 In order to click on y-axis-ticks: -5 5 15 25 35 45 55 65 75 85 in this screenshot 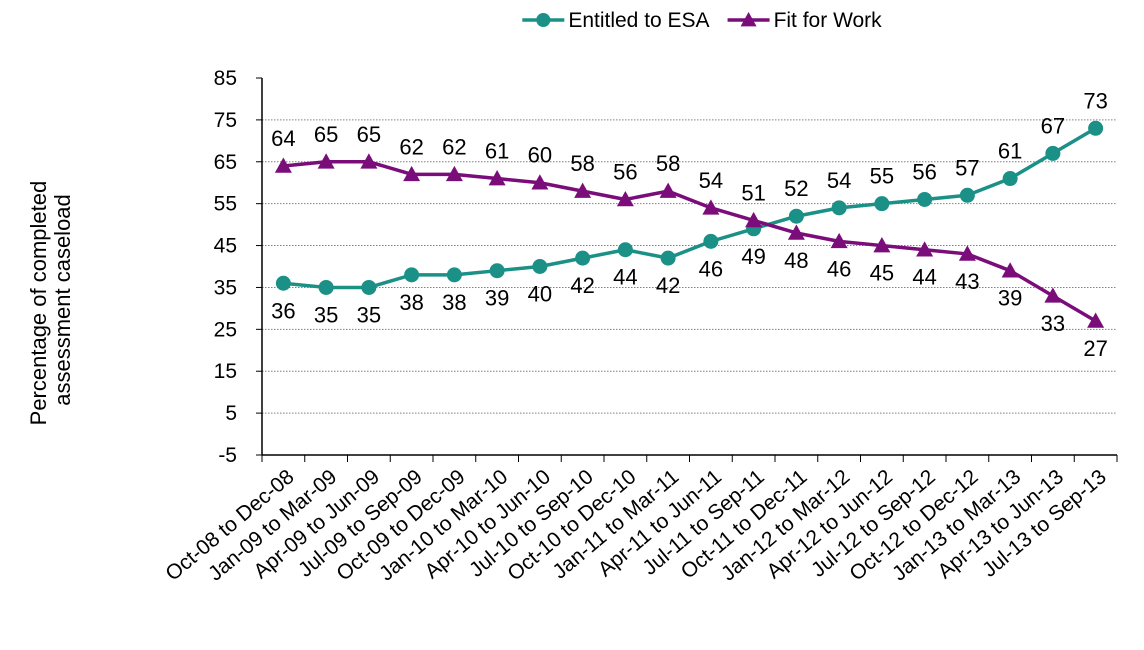, I will do `click(225, 267)`.